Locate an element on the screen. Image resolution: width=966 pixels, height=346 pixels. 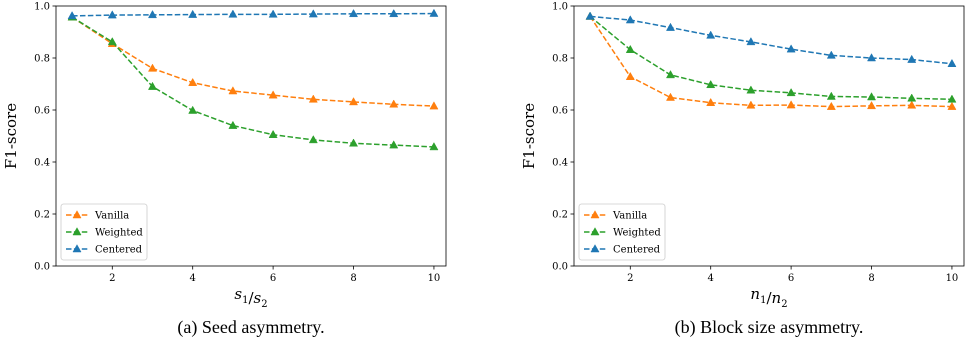
subfigure-caption: (b) Block size asymmetry. is located at coordinates (769, 327).